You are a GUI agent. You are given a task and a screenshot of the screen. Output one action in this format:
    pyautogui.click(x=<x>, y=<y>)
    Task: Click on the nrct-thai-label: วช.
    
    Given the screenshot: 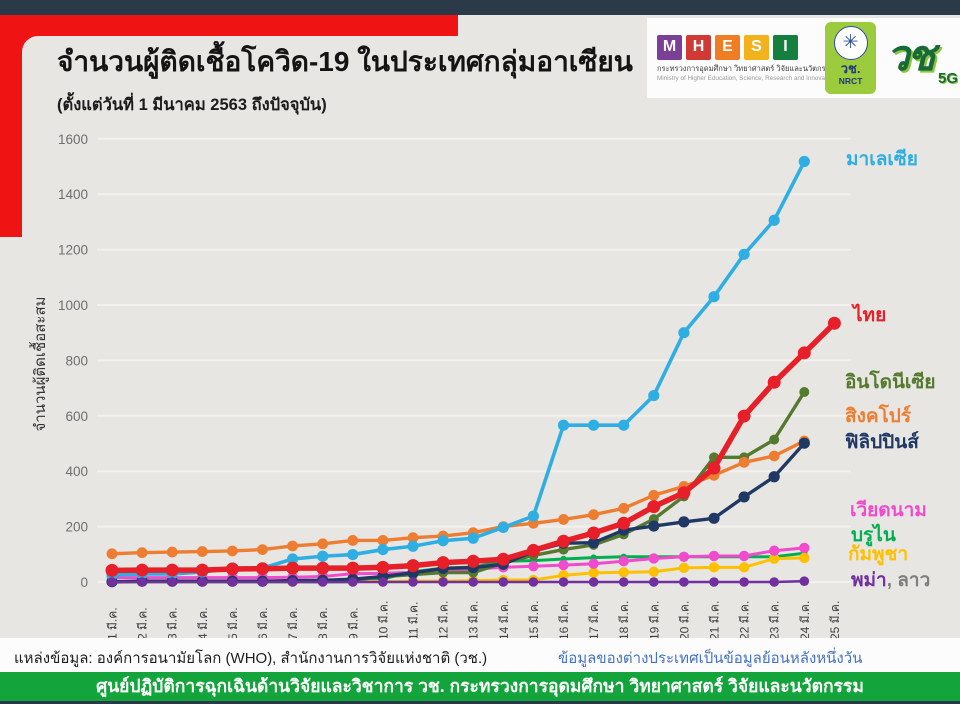 What is the action you would take?
    pyautogui.click(x=850, y=68)
    